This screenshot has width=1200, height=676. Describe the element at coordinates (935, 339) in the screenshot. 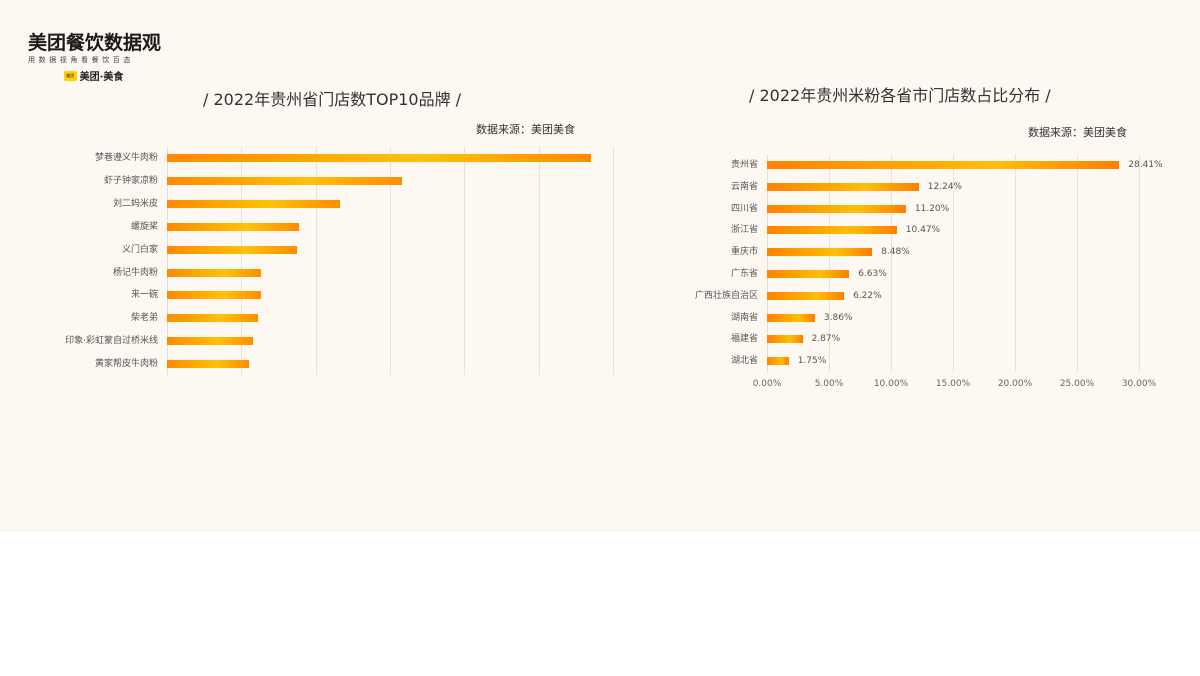

I see `bar-row: 福建省 2.87%` at that location.